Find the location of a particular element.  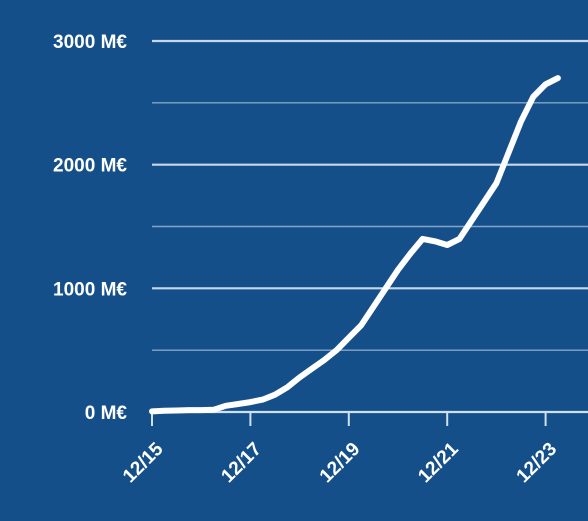

x-tick-label: 12/15 is located at coordinates (143, 462).